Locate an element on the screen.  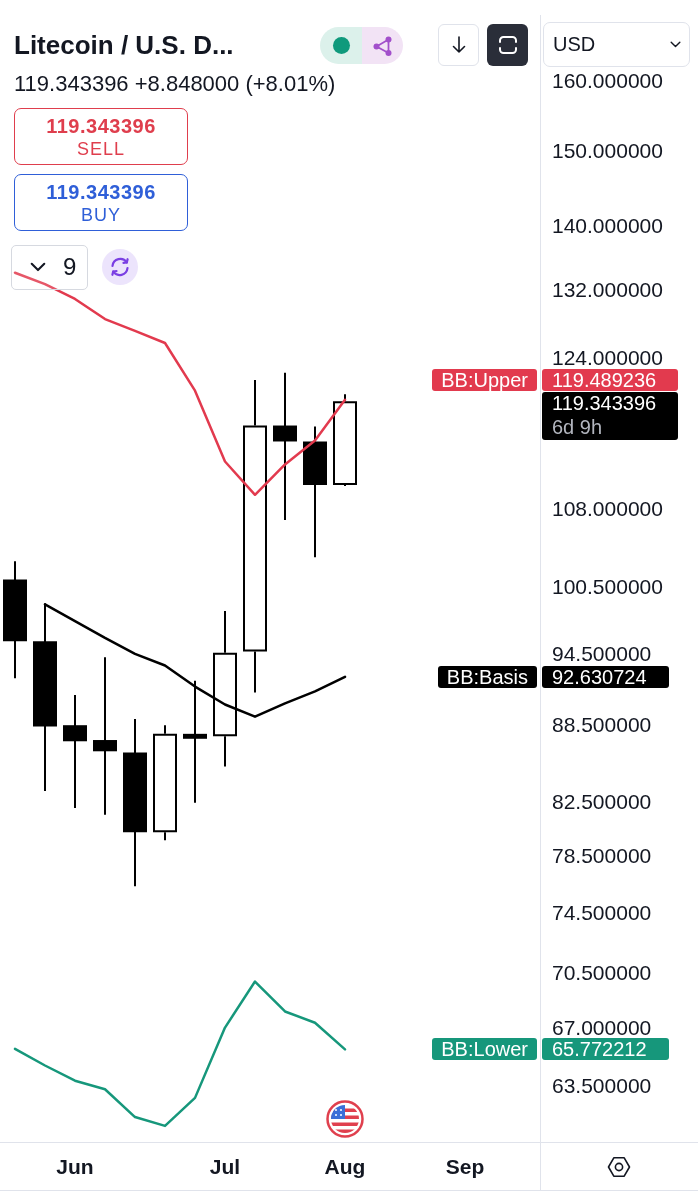
text: BB:Upper is located at coordinates (484, 380).